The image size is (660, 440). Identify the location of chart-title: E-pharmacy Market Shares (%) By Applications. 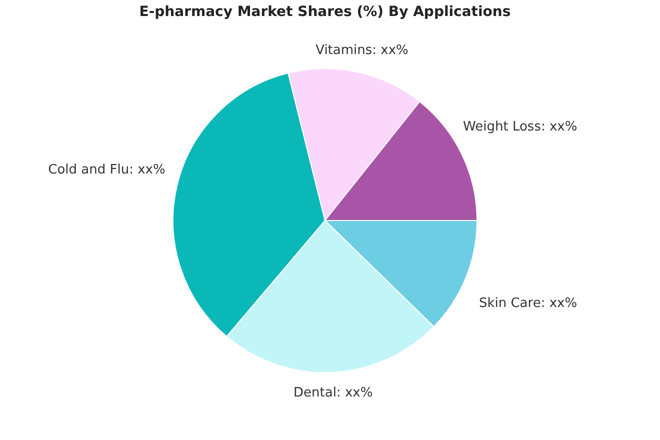
(325, 12).